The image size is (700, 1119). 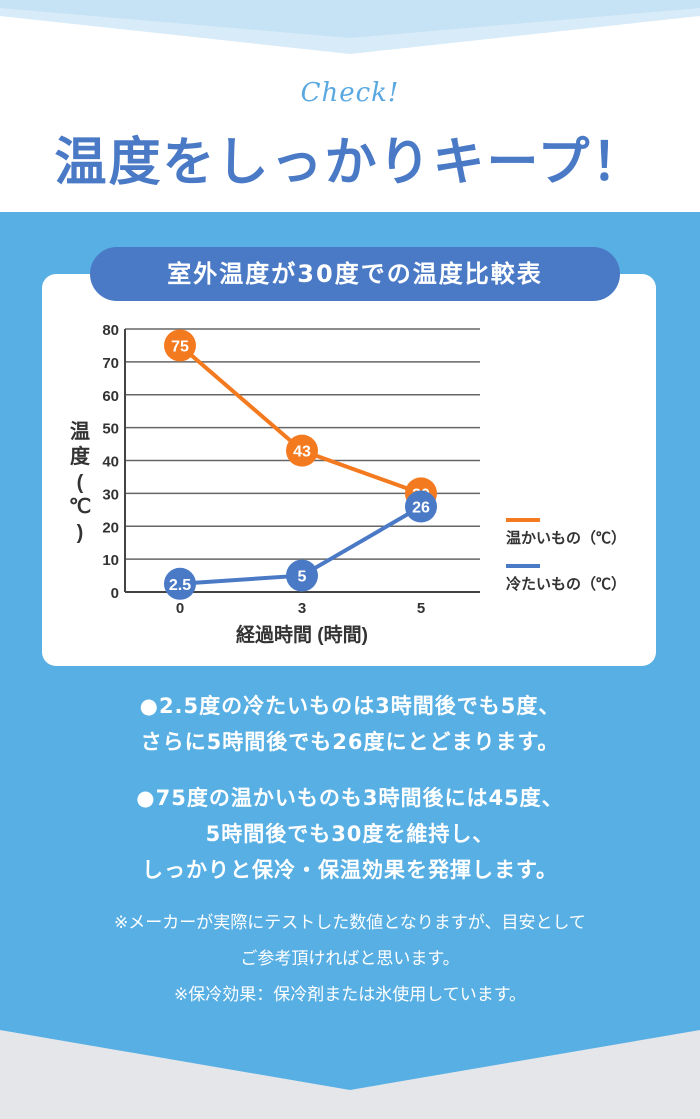 What do you see at coordinates (80, 483) in the screenshot?
I see `y-axis-label: (` at bounding box center [80, 483].